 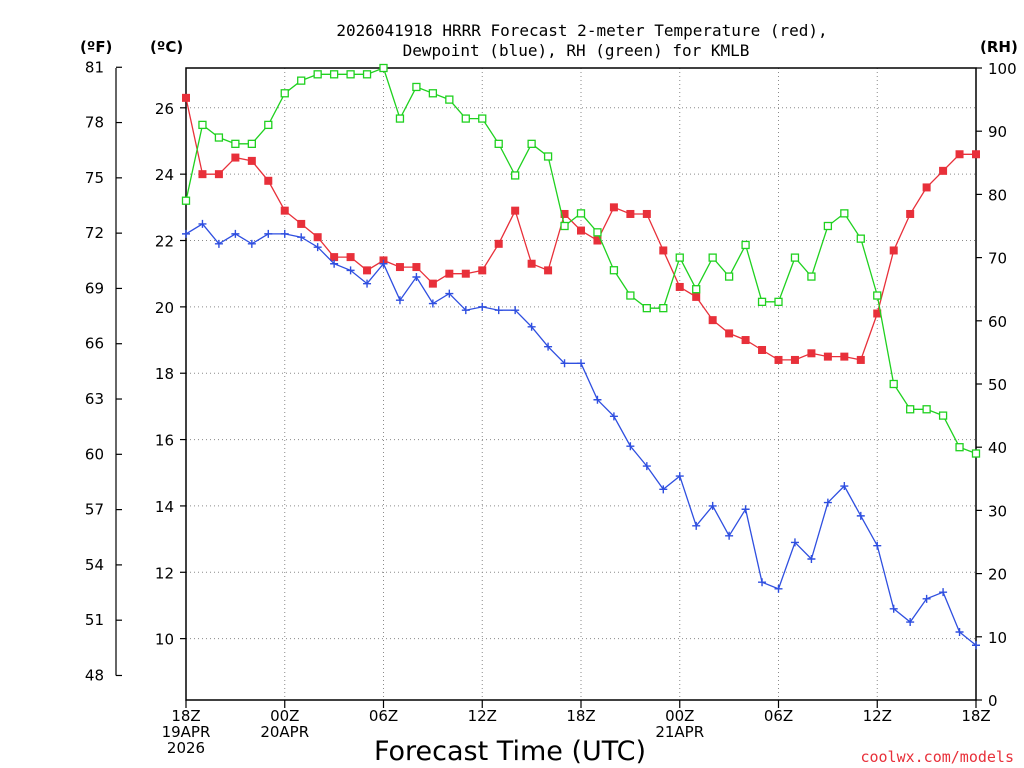 I want to click on rh-tick-label: 0, so click(x=993, y=701).